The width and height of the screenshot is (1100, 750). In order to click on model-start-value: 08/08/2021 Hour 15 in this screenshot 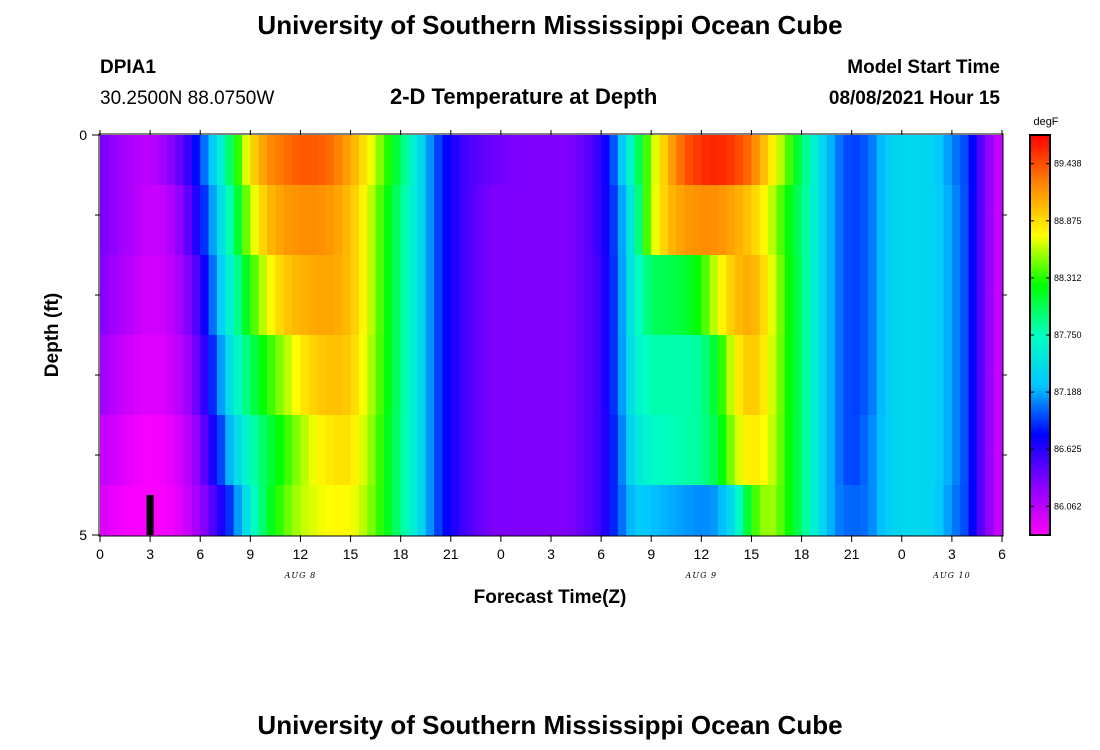, I will do `click(914, 98)`.